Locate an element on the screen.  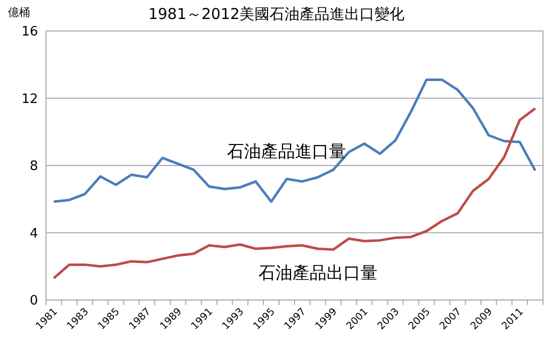
series-label: 石油產品進口量 is located at coordinates (286, 152).